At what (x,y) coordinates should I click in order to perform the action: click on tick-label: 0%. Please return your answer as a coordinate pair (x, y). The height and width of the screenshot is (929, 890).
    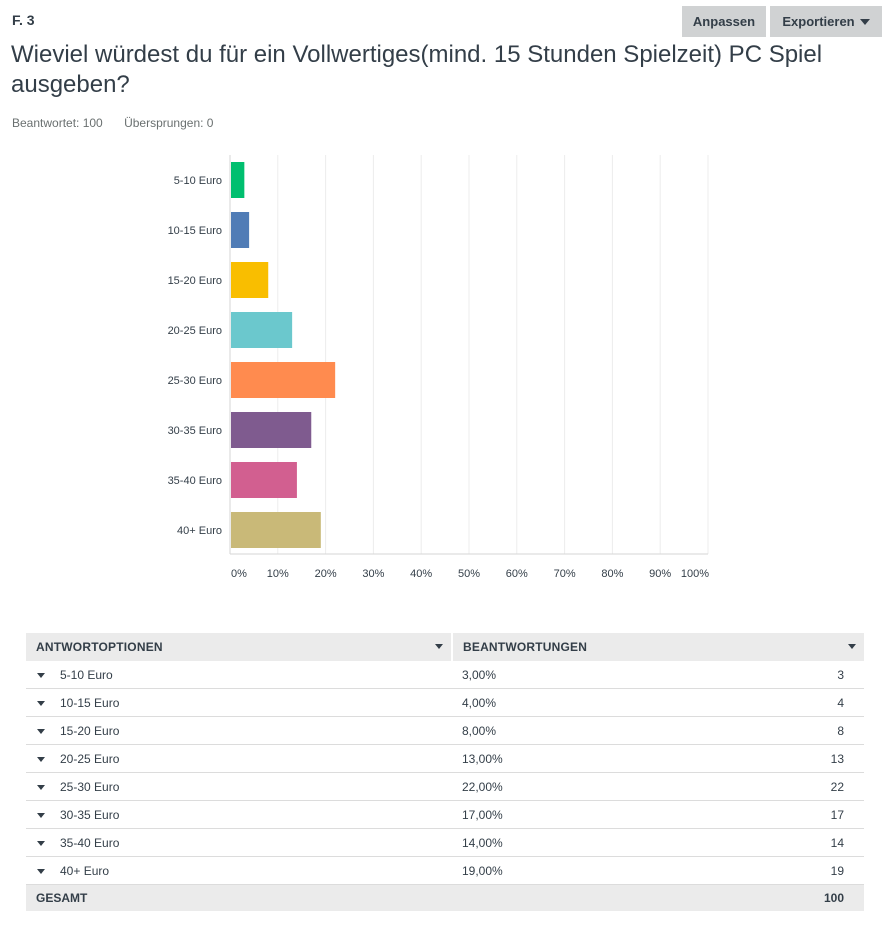
    Looking at the image, I should click on (239, 574).